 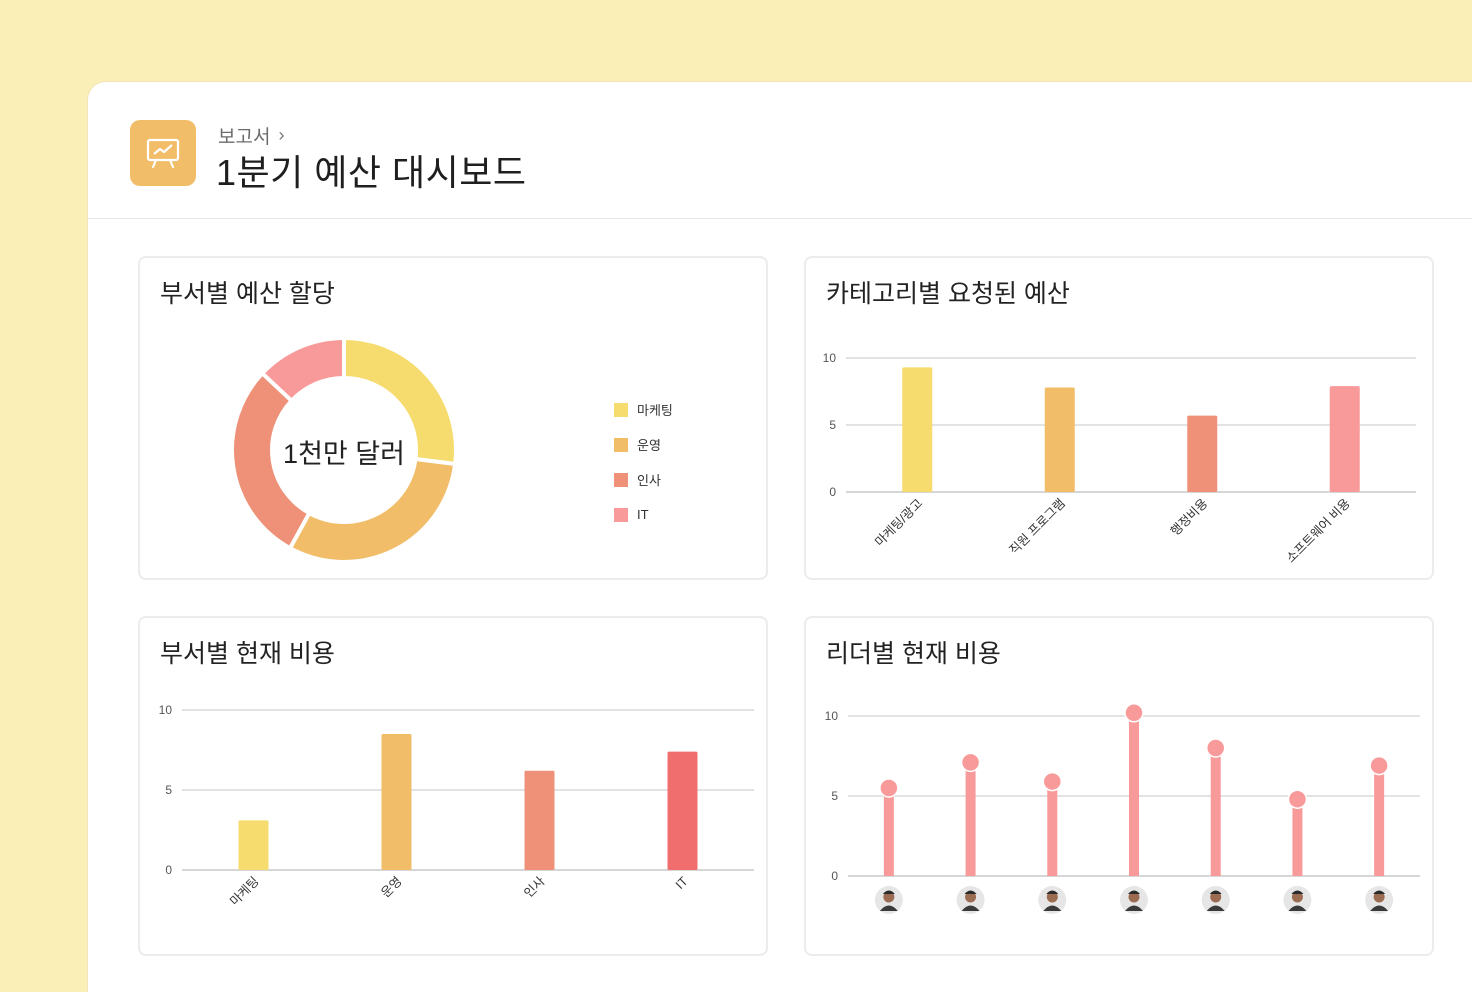 I want to click on card-title: 리더별 현재 비용, so click(x=913, y=654).